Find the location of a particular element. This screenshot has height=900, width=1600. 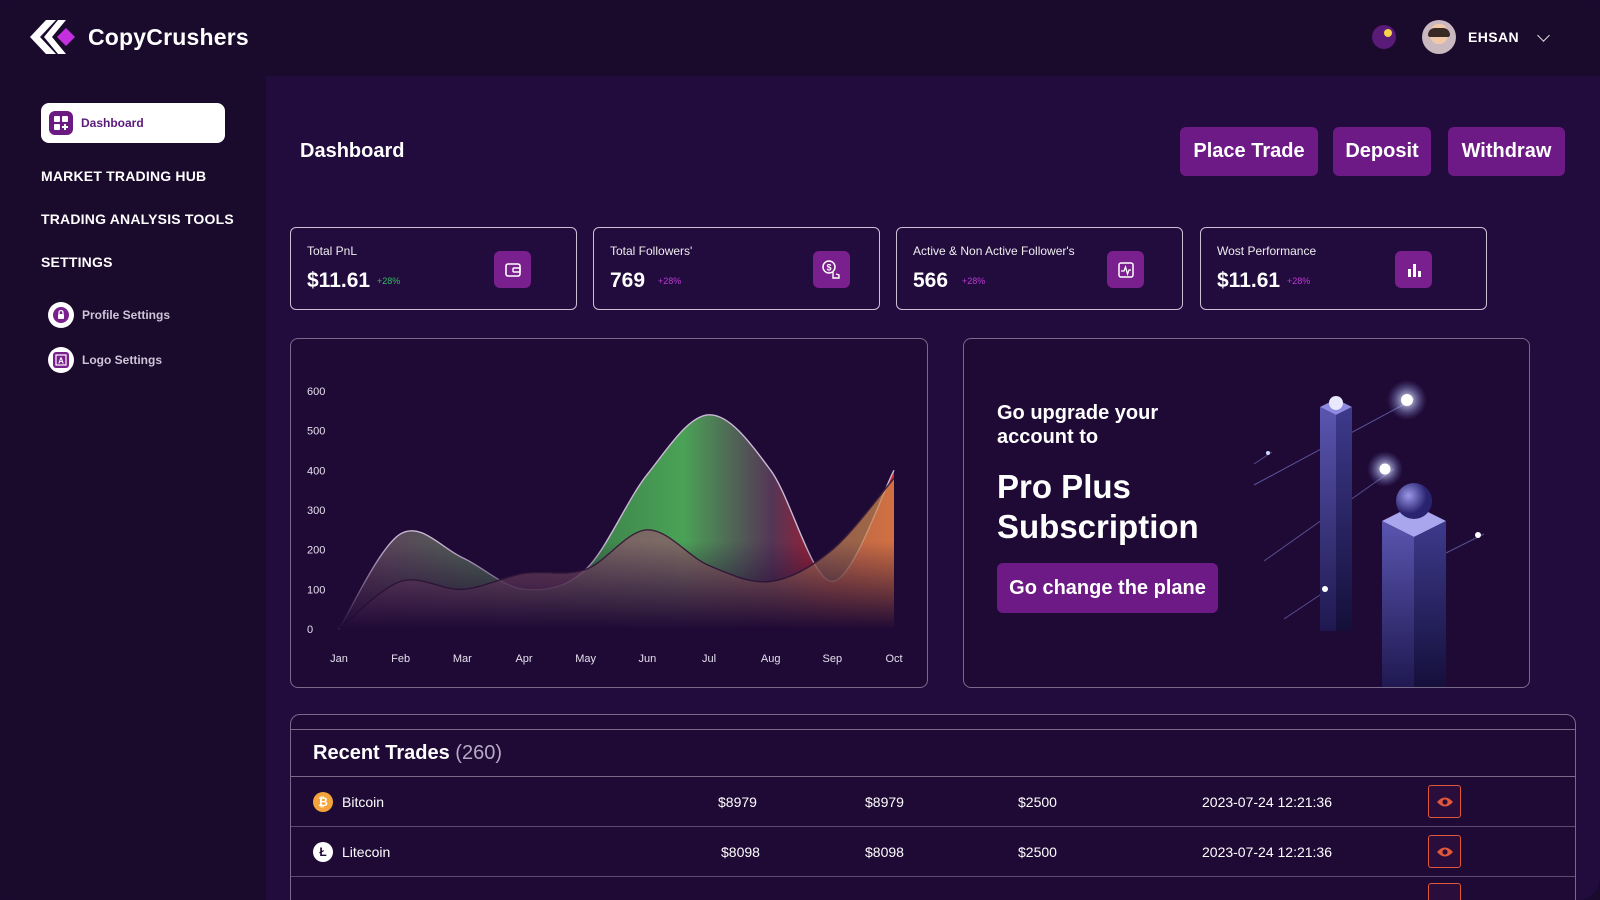

logo-frame-icon: A is located at coordinates (61, 360).